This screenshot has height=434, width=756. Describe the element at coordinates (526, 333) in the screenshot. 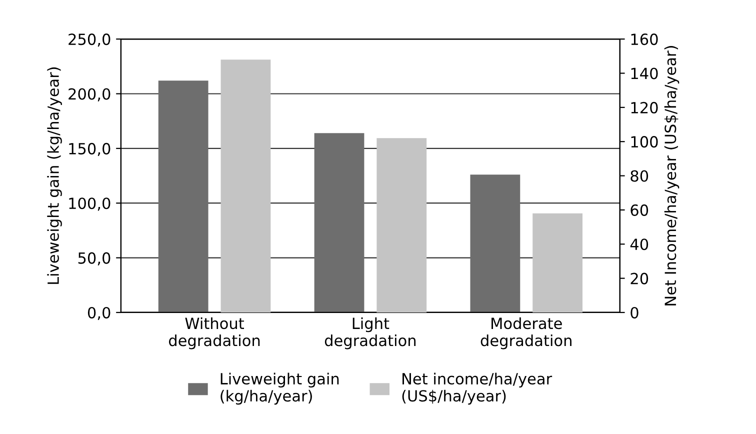

I see `x-tick-label: Moderate degradation` at that location.